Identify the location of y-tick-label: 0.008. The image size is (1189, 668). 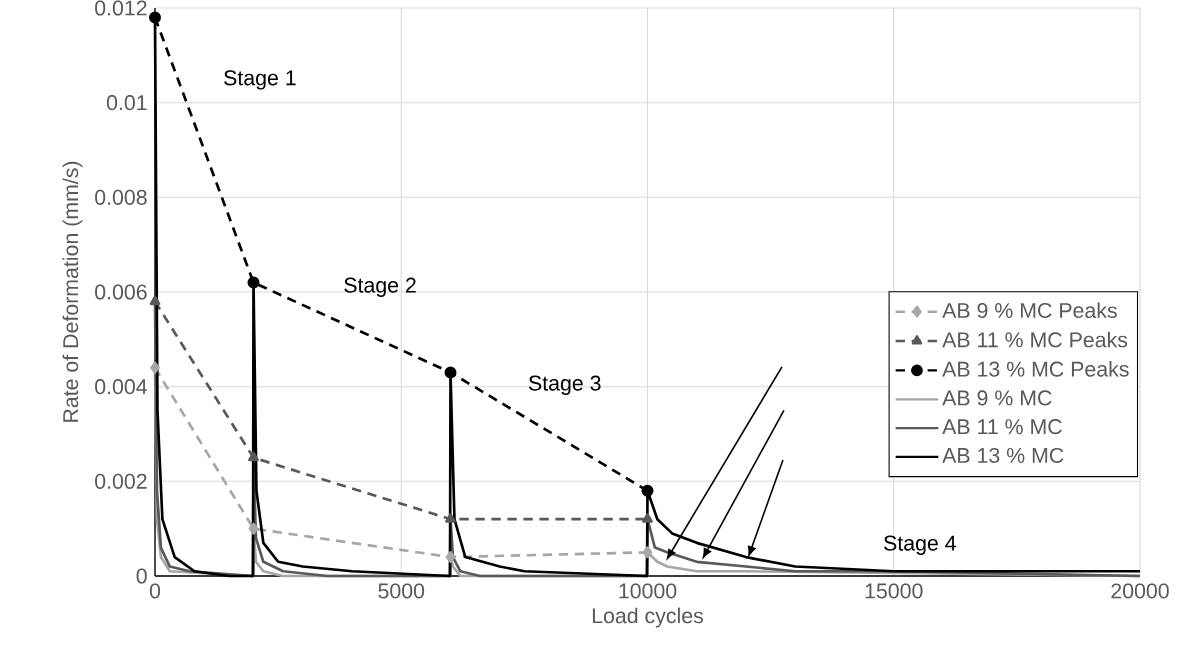
(121, 197).